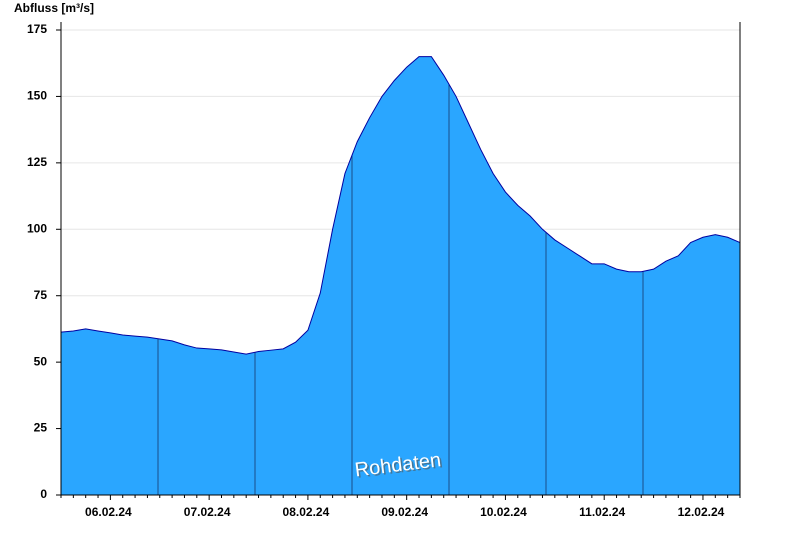 Image resolution: width=800 pixels, height=550 pixels. I want to click on y-tick-label: 100, so click(37, 228).